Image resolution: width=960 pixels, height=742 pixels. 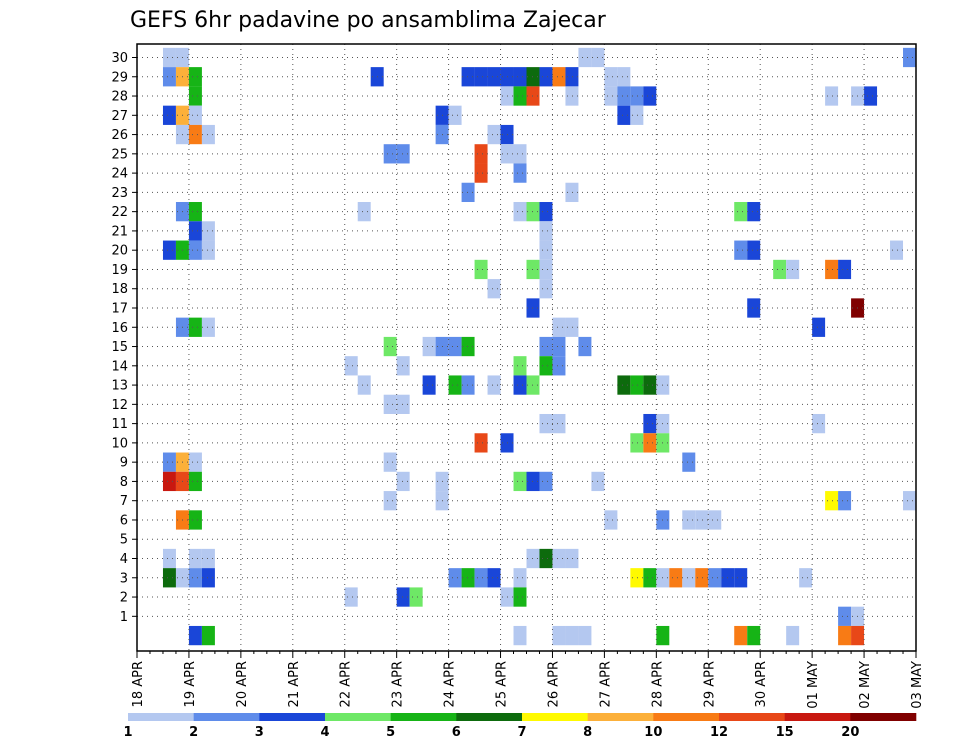 I want to click on colorbar-label: 20, so click(x=850, y=732).